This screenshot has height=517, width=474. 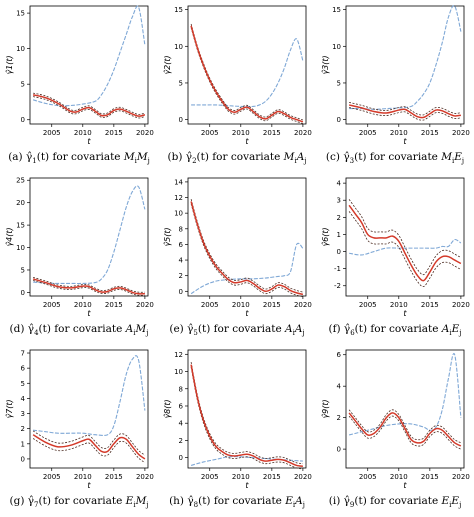 What do you see at coordinates (79, 502) in the screenshot?
I see `chart-caption: (g) γ̂7(t) for covariate EiMj` at bounding box center [79, 502].